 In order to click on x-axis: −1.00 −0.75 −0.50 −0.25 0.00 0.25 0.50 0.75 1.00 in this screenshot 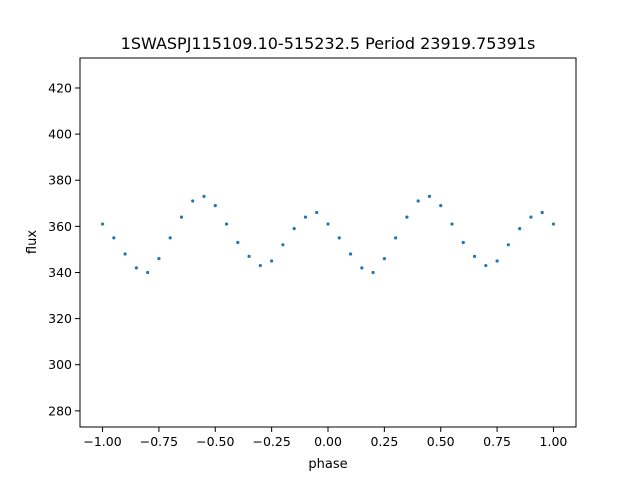, I will do `click(325, 438)`.